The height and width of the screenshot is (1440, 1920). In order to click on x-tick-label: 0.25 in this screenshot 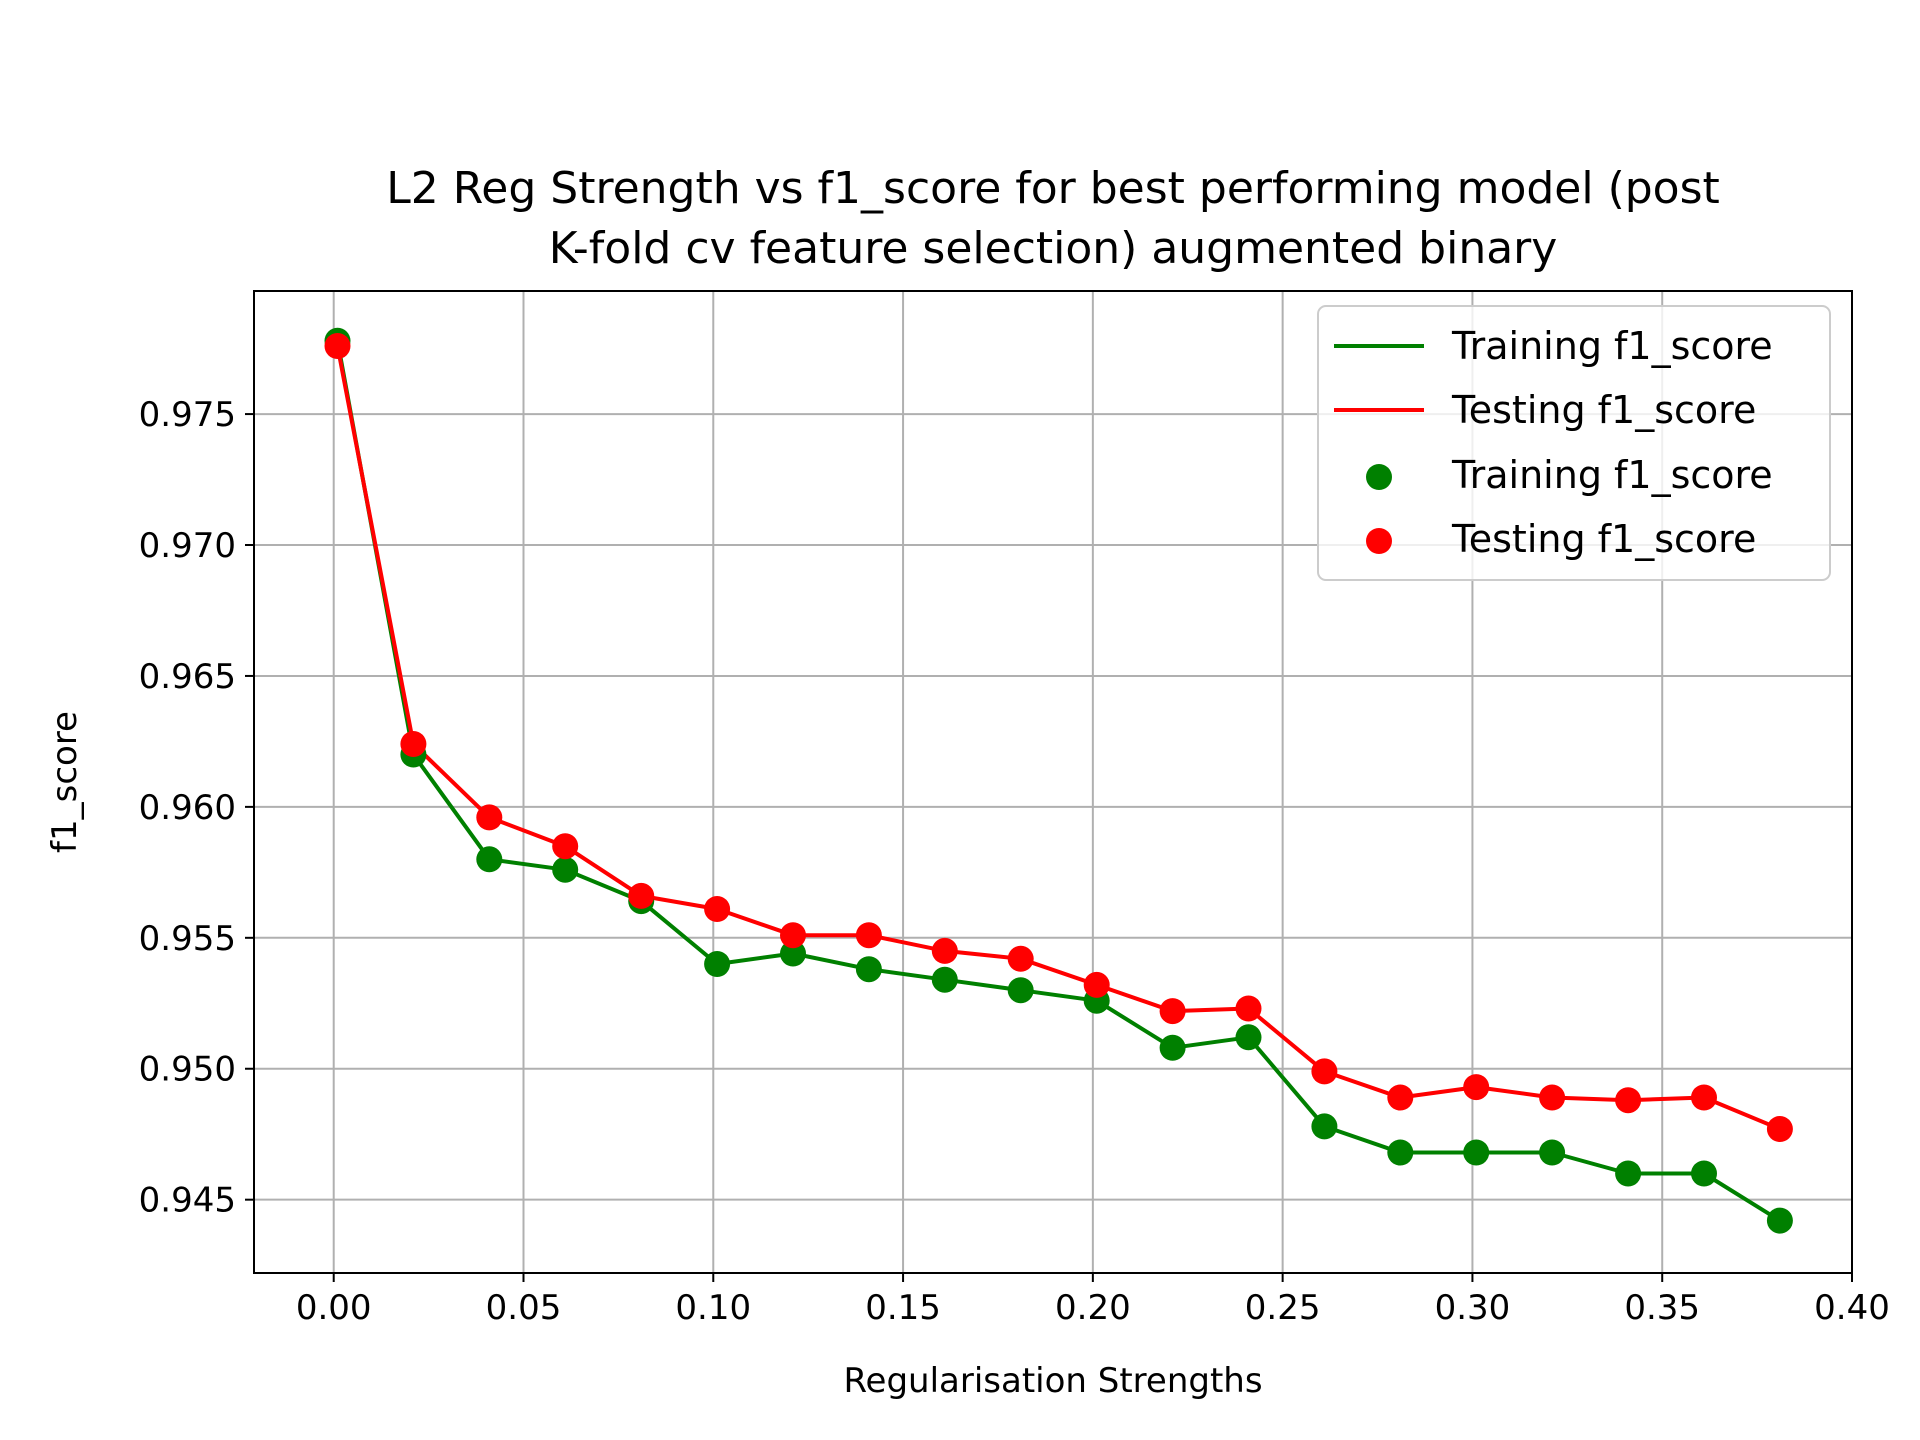, I will do `click(1283, 1308)`.